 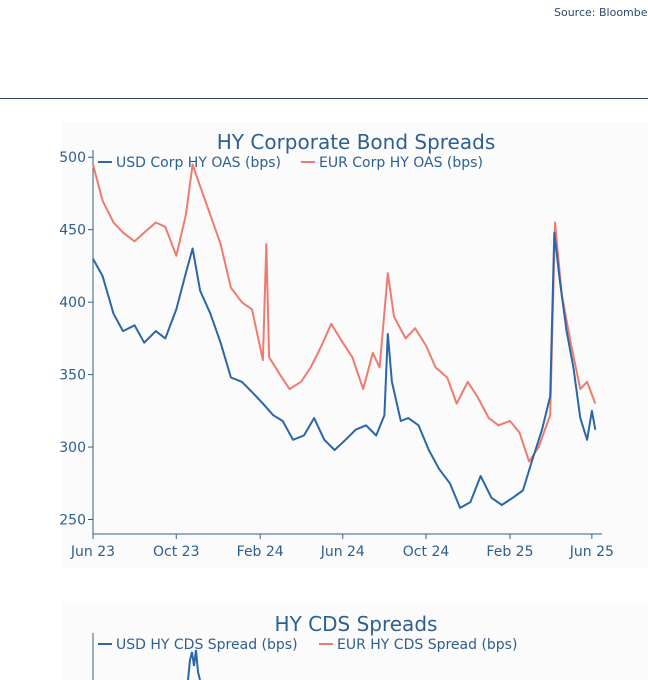 I want to click on legend-label-usd: USD Corp HY OAS (bps), so click(x=198, y=163).